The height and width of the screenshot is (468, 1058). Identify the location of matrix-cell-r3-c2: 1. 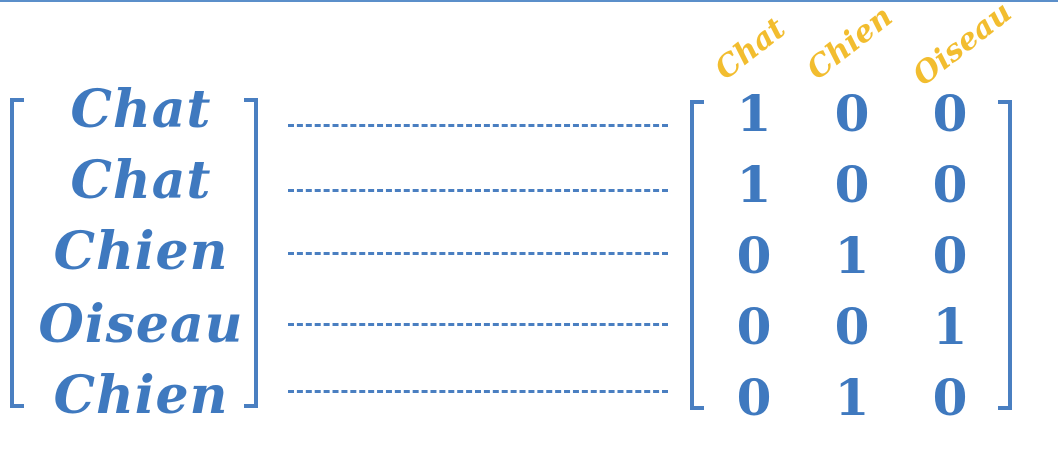
(852, 255).